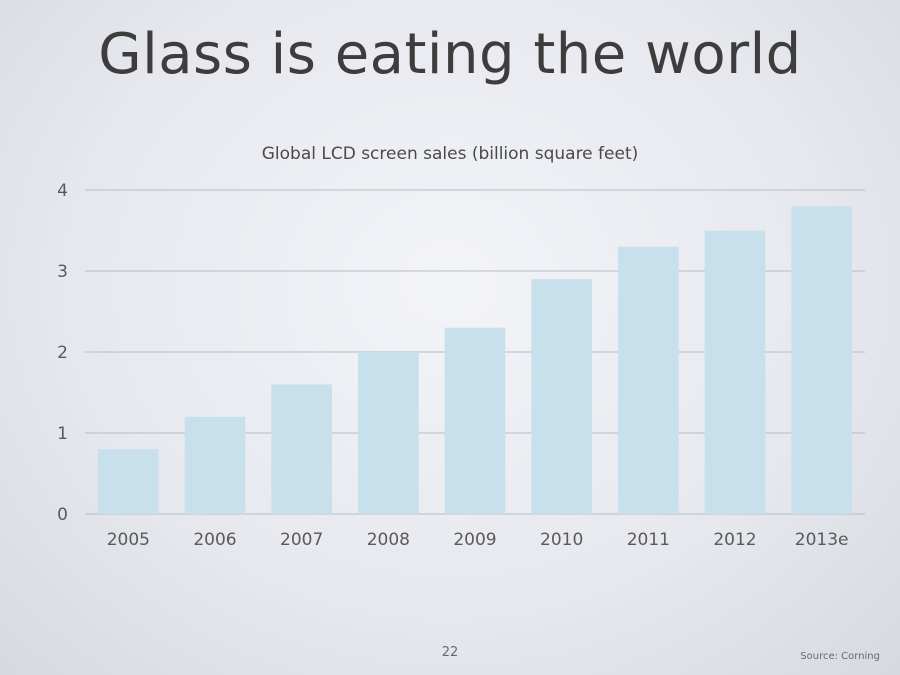  Describe the element at coordinates (450, 652) in the screenshot. I see `page-number: 22` at that location.